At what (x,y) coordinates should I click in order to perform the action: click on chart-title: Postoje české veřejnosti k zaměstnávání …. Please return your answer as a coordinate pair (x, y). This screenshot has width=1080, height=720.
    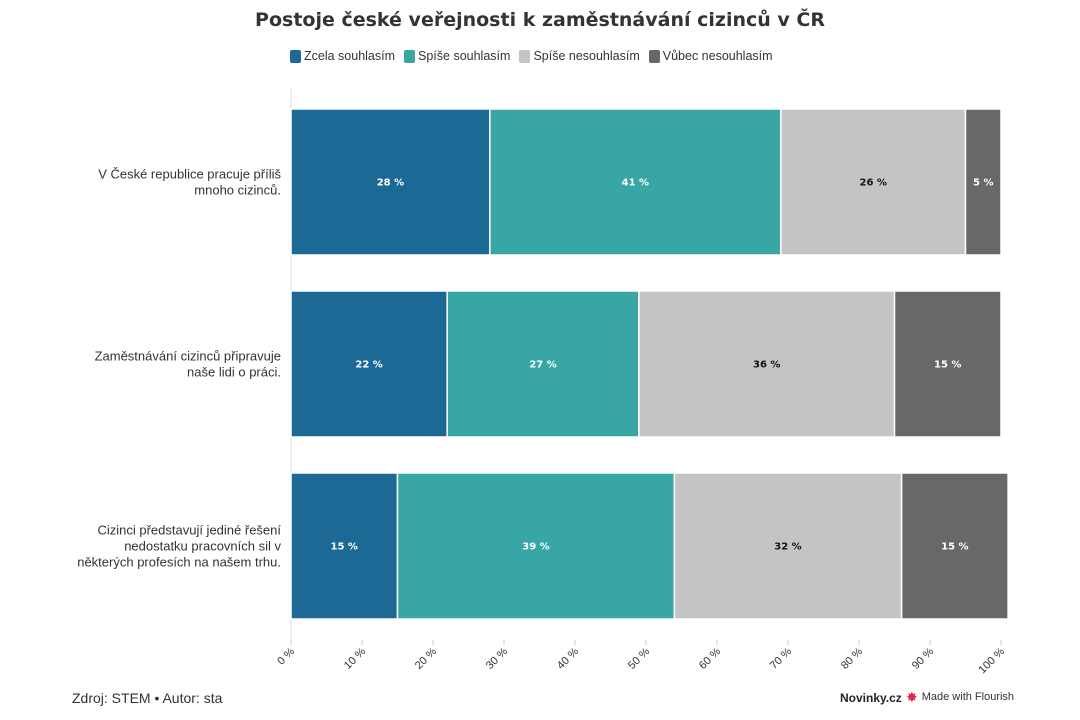
    Looking at the image, I should click on (540, 20).